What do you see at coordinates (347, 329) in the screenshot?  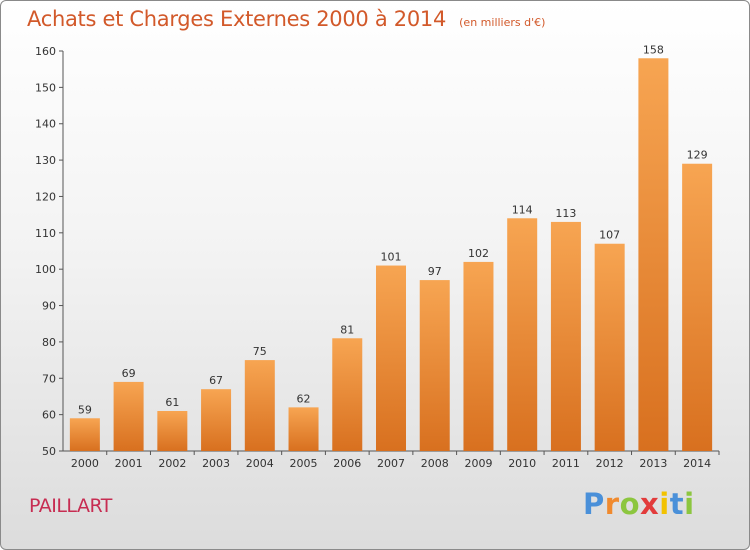 I see `data-label: 81` at bounding box center [347, 329].